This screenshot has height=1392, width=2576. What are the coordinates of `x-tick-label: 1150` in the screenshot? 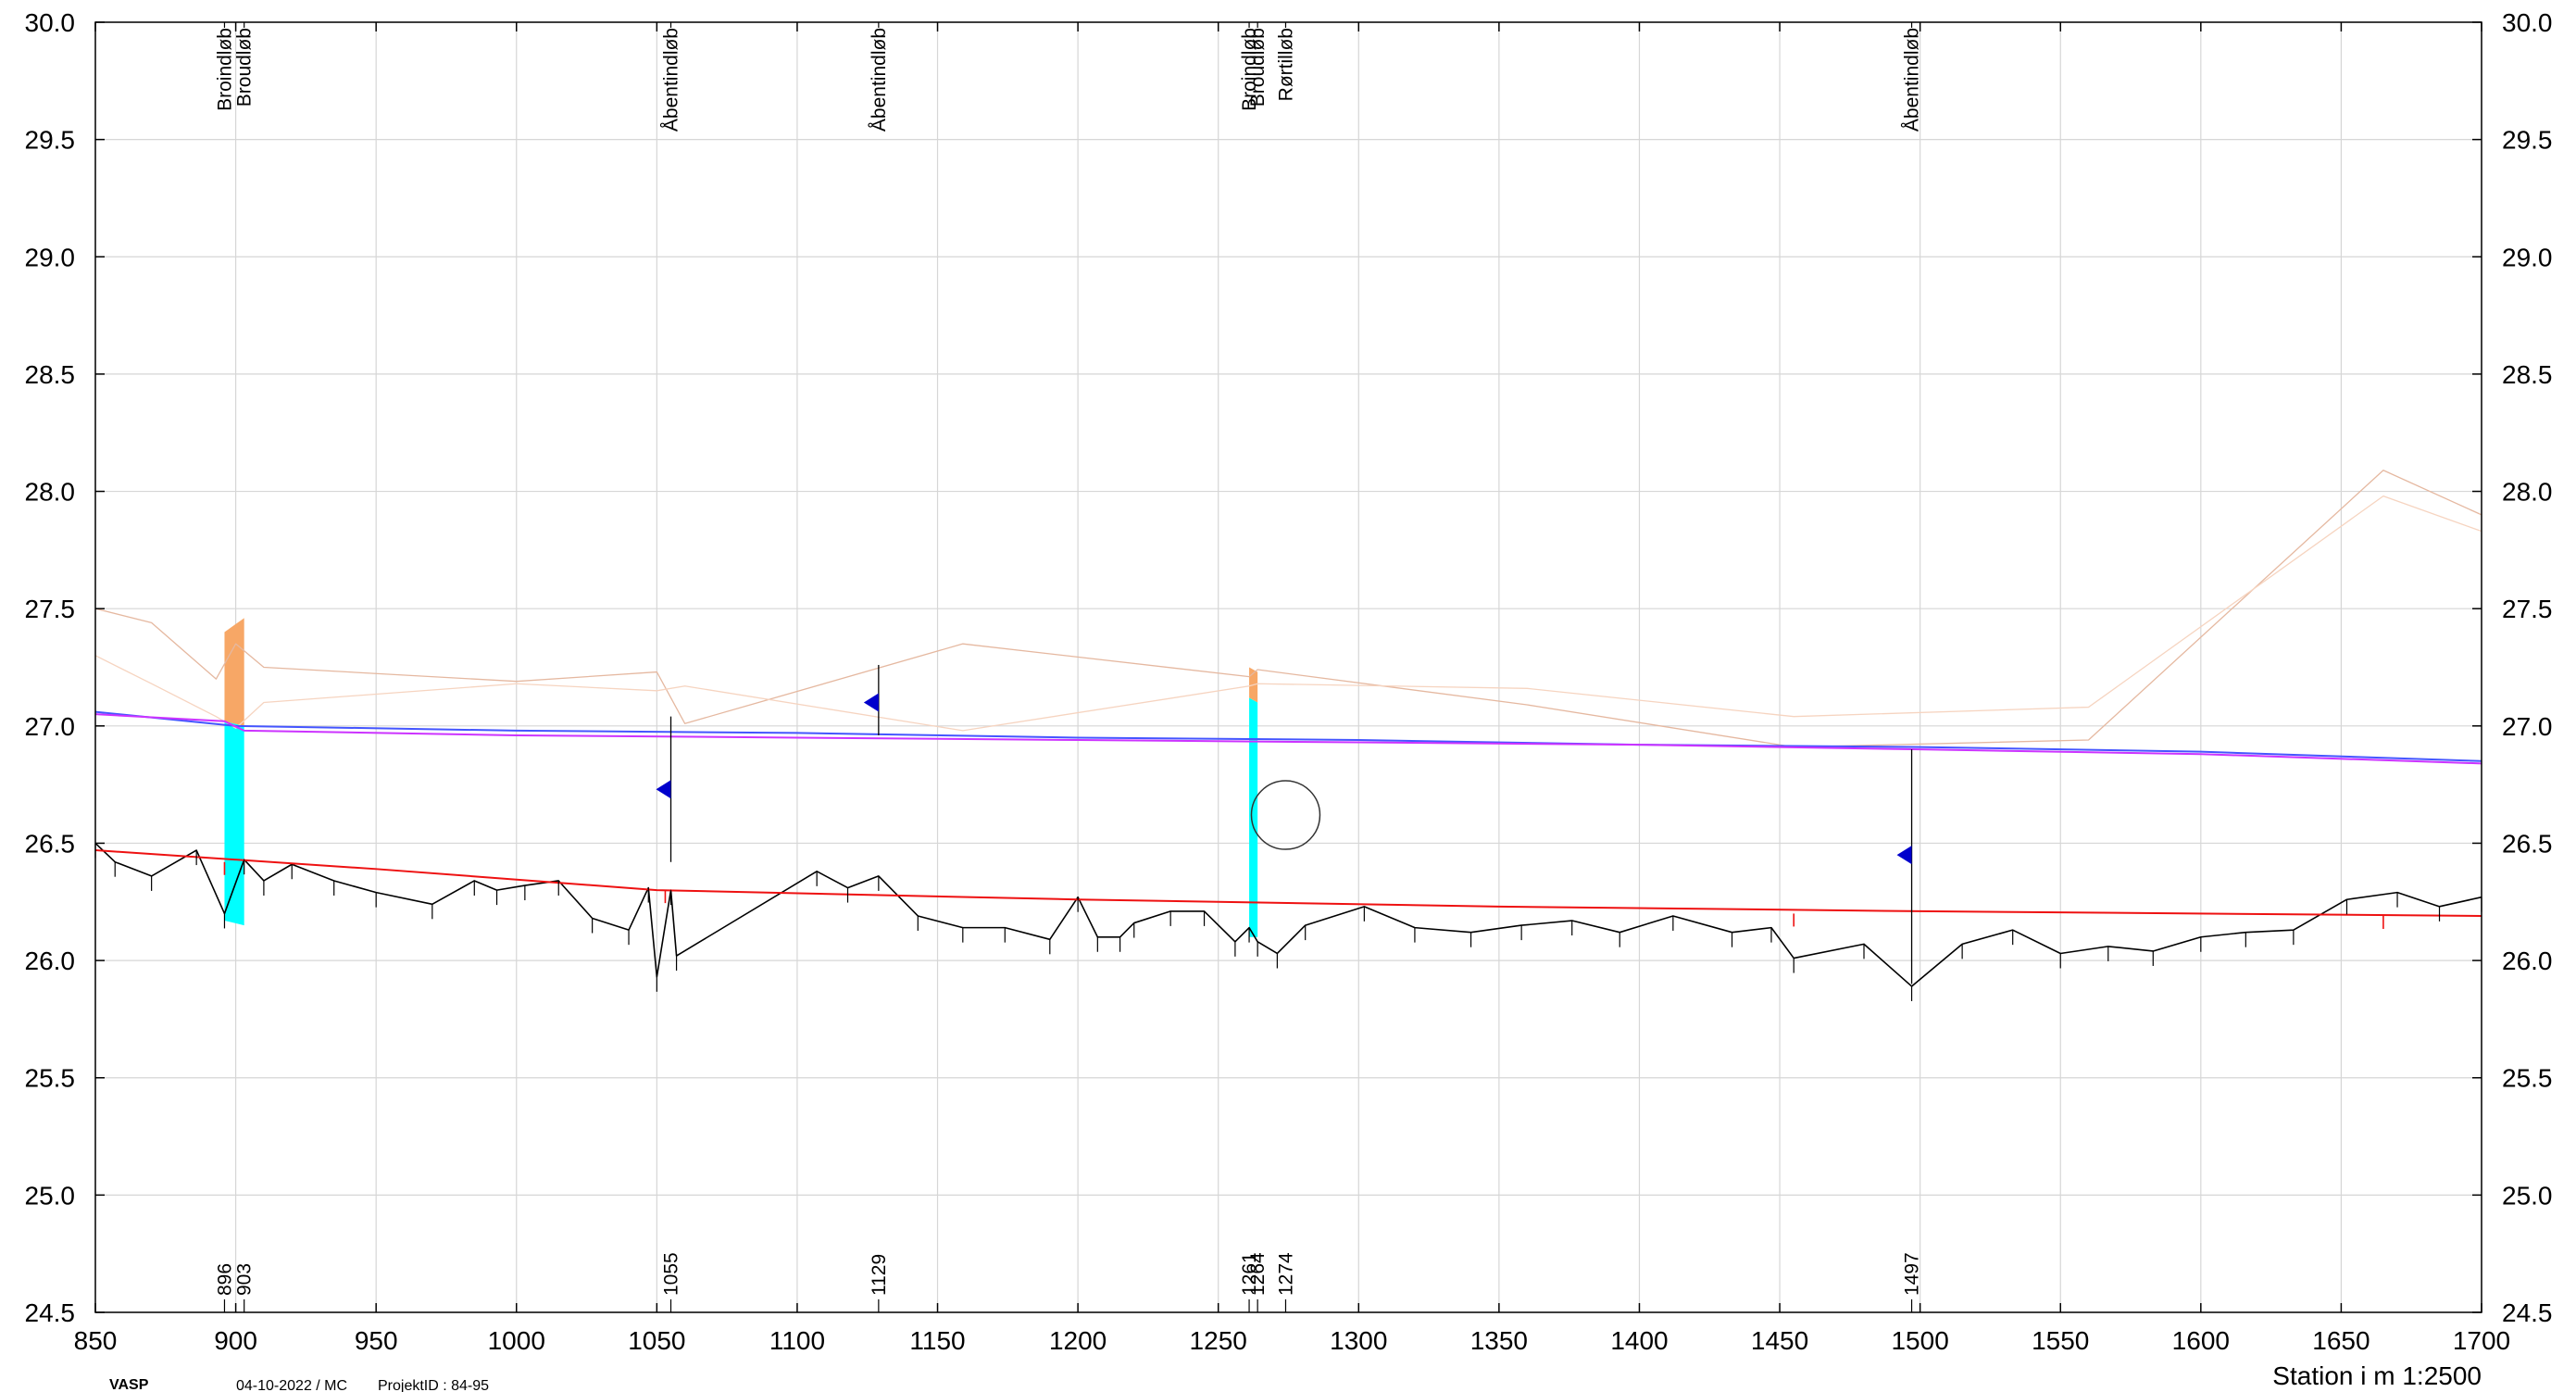 It's located at (937, 1340).